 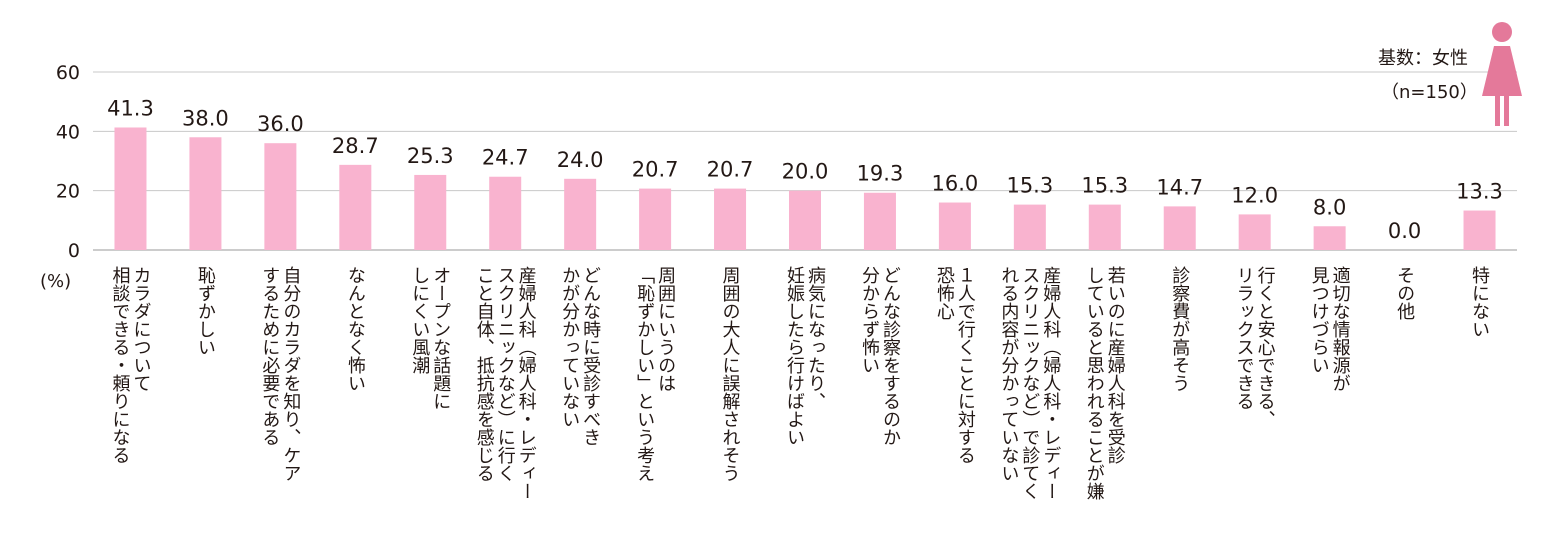 I want to click on value-label: 28.7, so click(x=355, y=146).